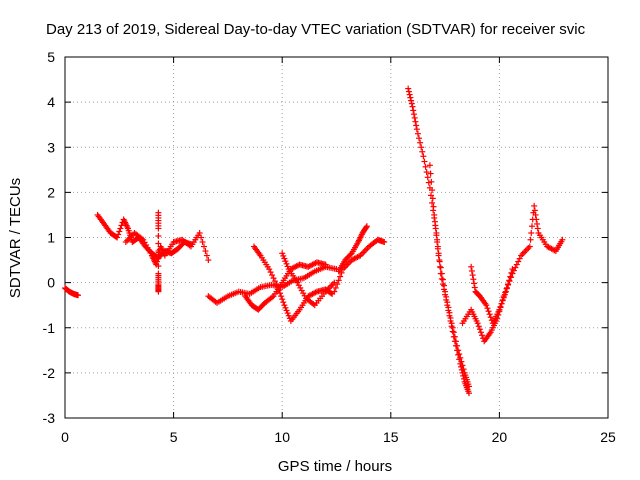 This screenshot has width=640, height=480. I want to click on y-tick-label: 2, so click(51, 192).